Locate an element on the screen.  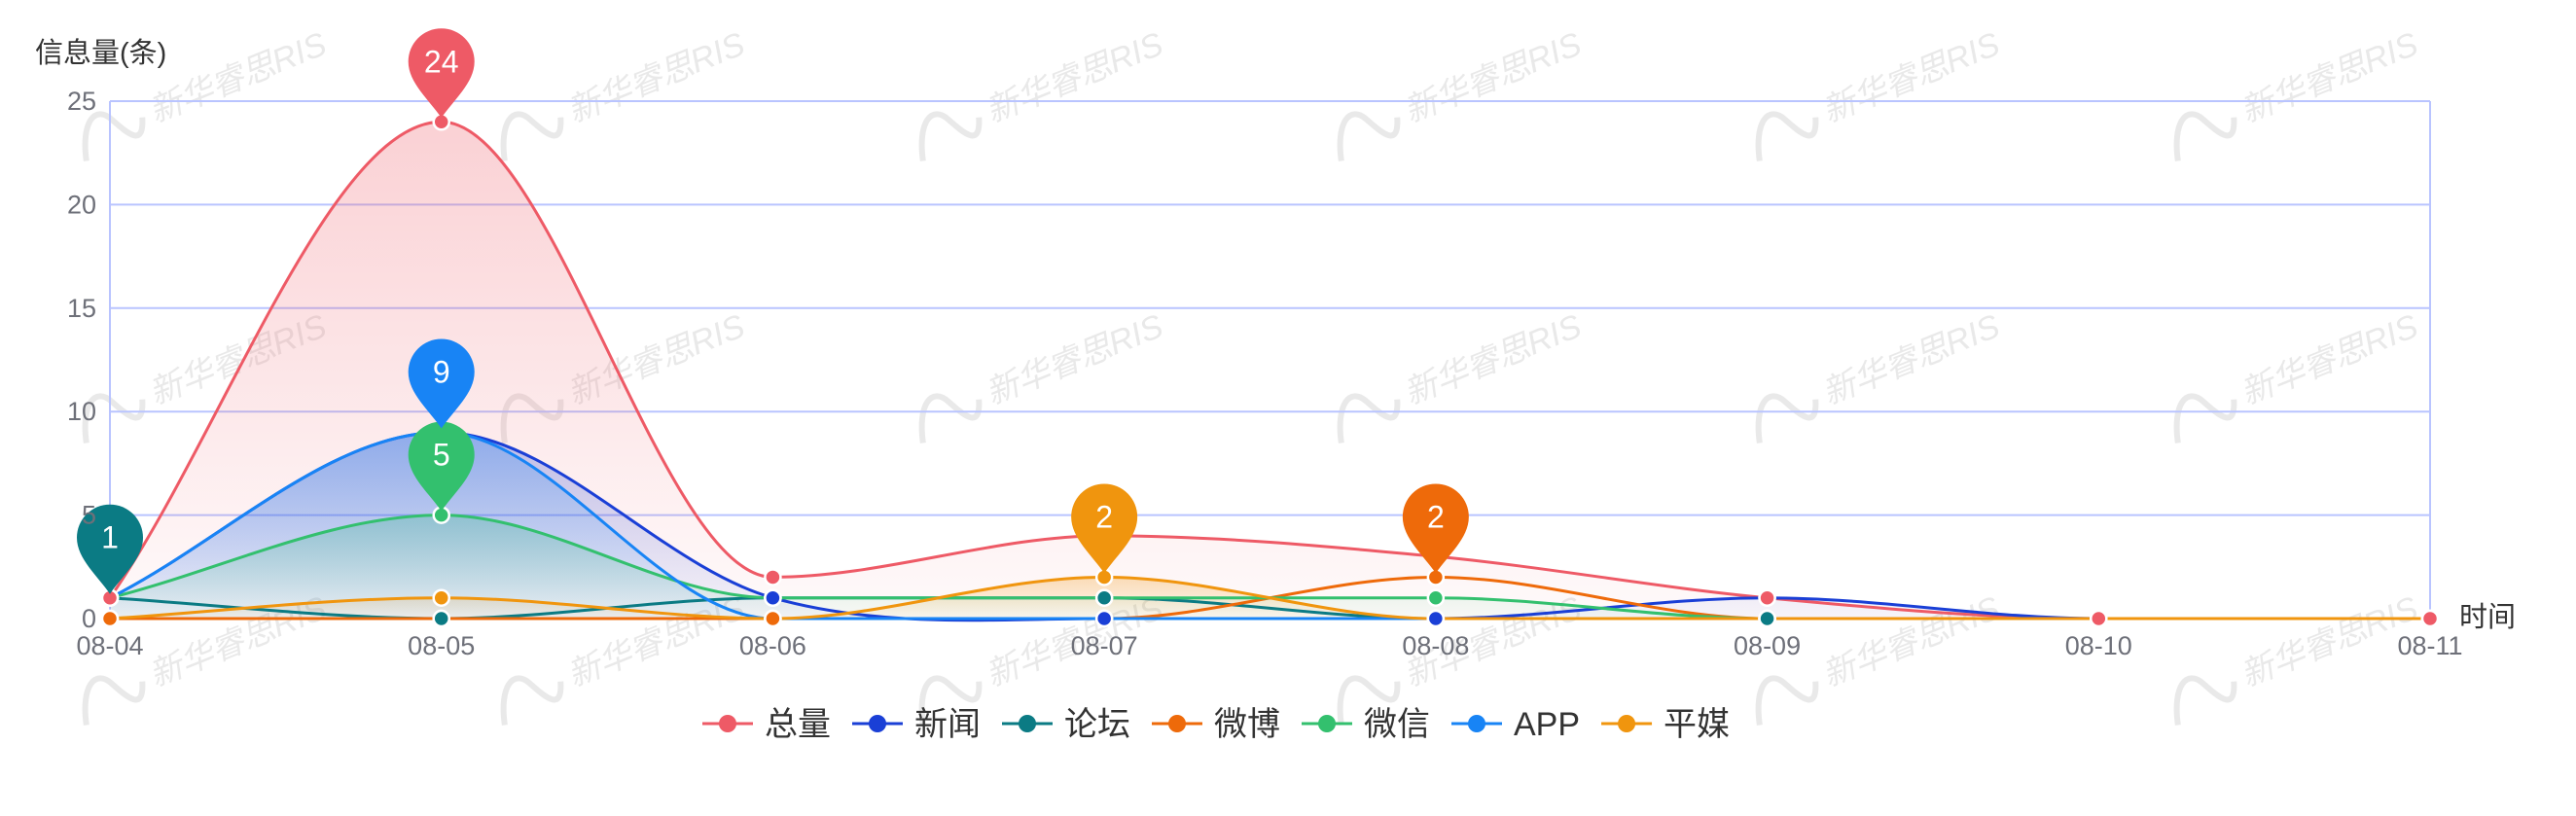
x-tick-label: 08-05 is located at coordinates (441, 645).